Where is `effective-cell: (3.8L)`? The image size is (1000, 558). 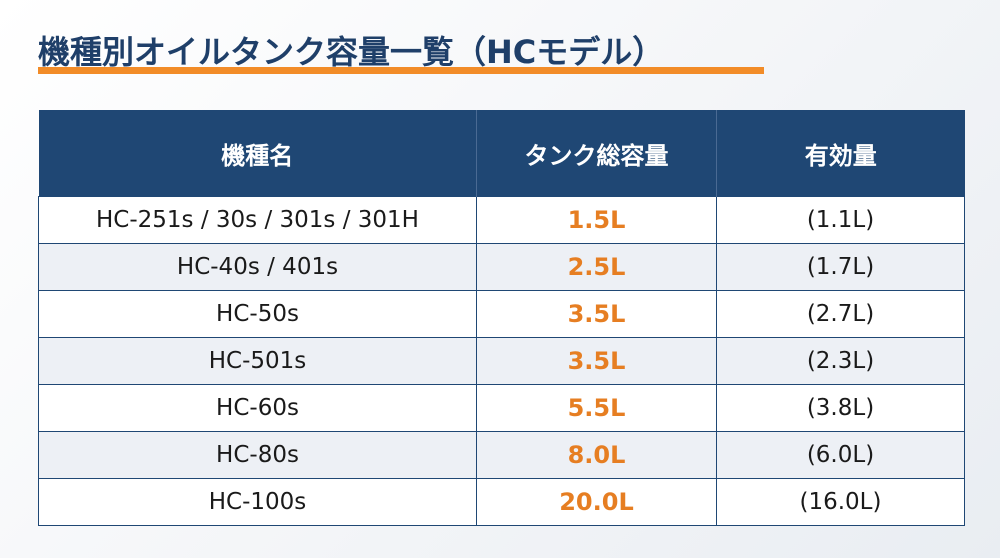
effective-cell: (3.8L) is located at coordinates (840, 408).